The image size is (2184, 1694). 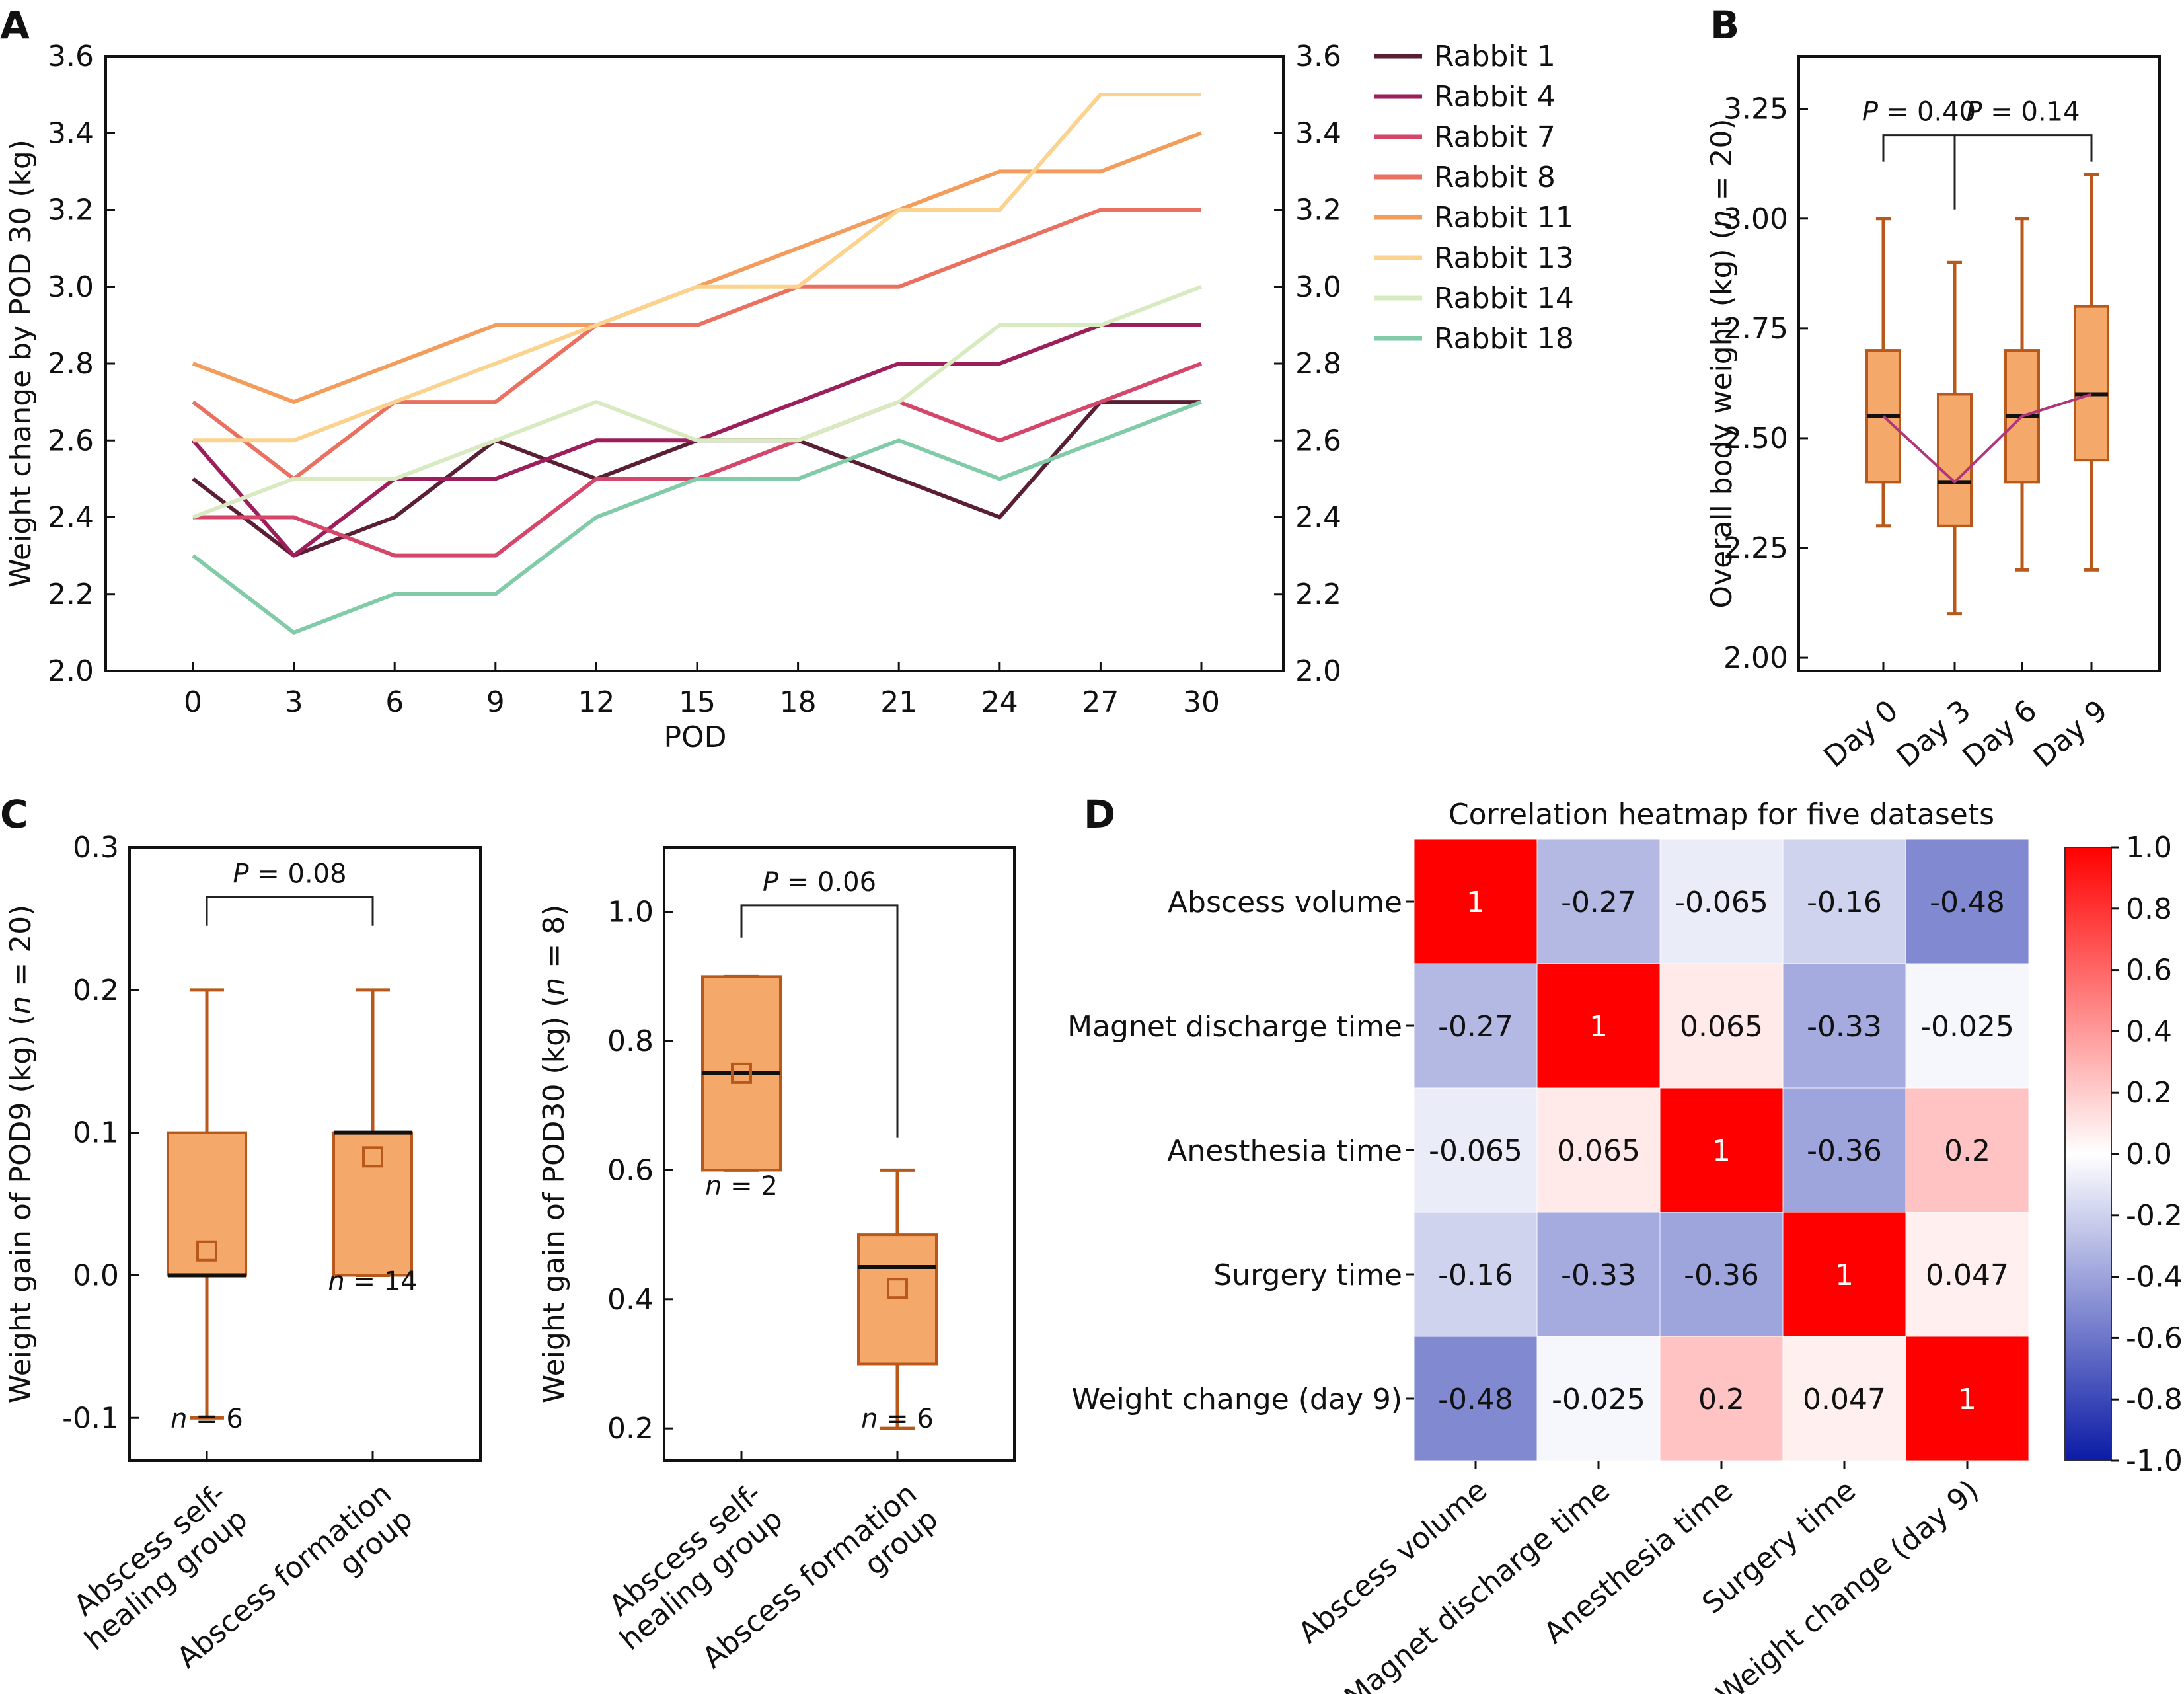 What do you see at coordinates (14, 814) in the screenshot?
I see `panel-label-c: C` at bounding box center [14, 814].